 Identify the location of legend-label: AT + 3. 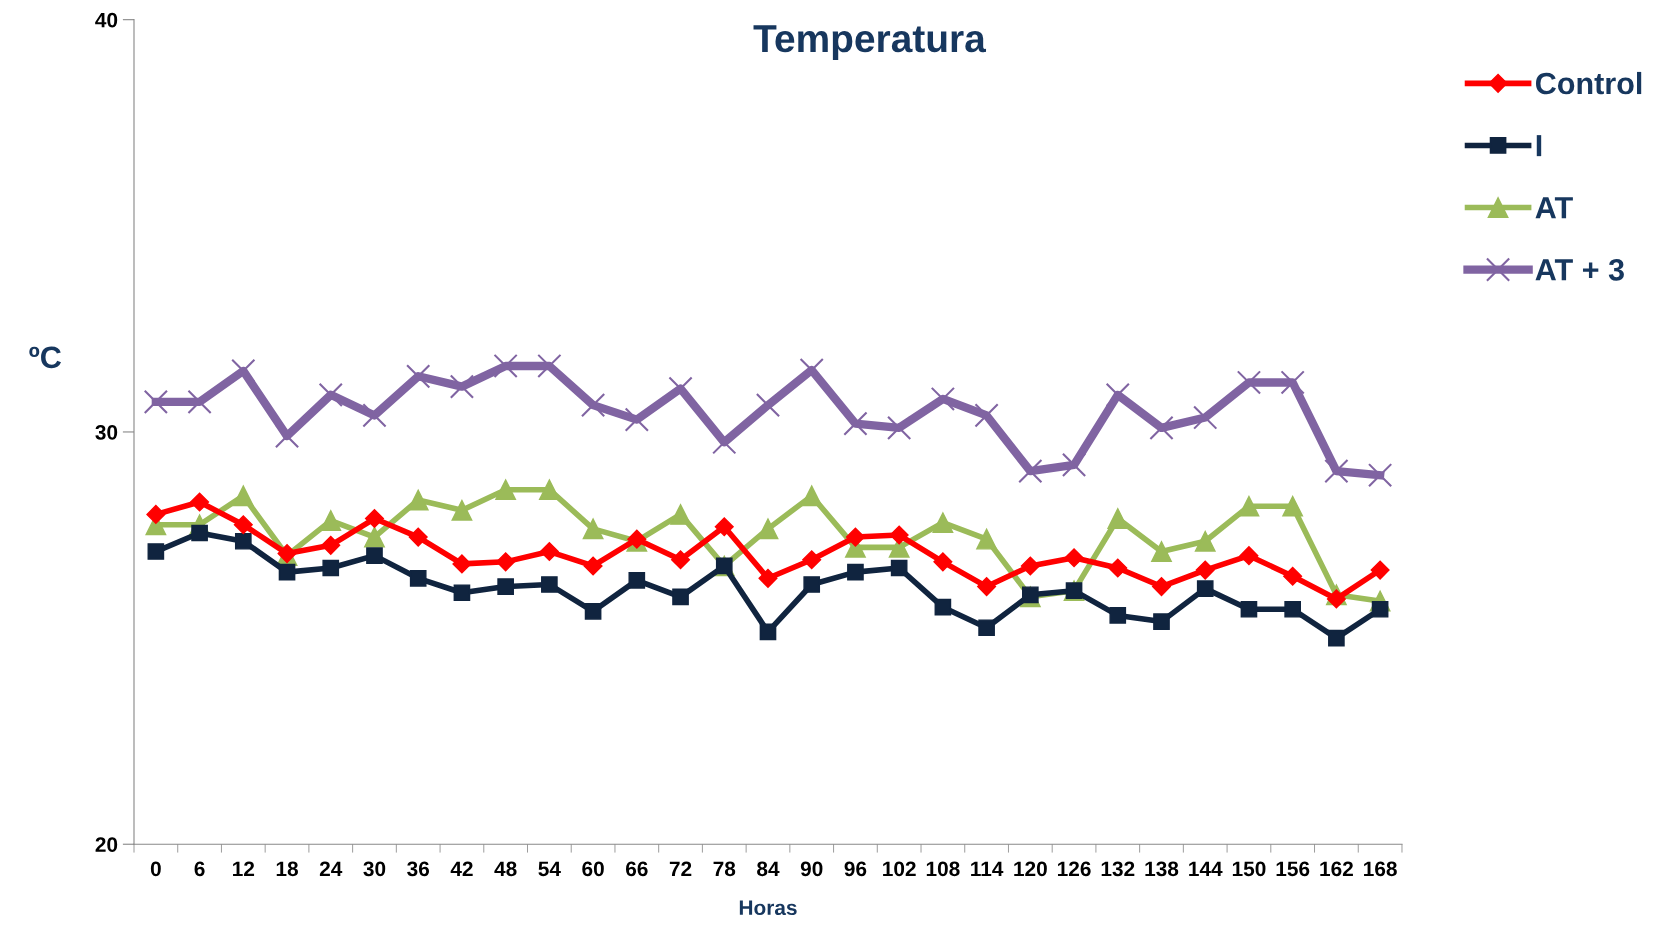
(1579, 270).